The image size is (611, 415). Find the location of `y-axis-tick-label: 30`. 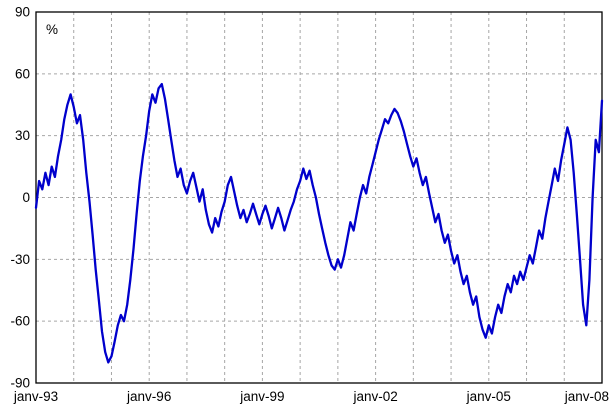

y-axis-tick-label: 30 is located at coordinates (22, 135).